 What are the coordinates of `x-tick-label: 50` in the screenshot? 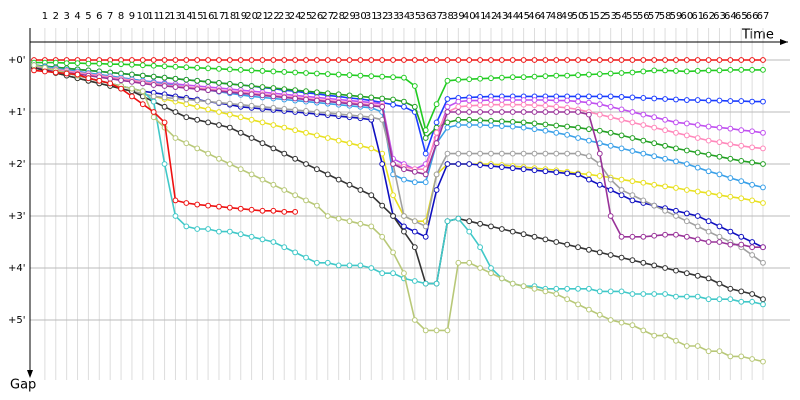 It's located at (578, 16).